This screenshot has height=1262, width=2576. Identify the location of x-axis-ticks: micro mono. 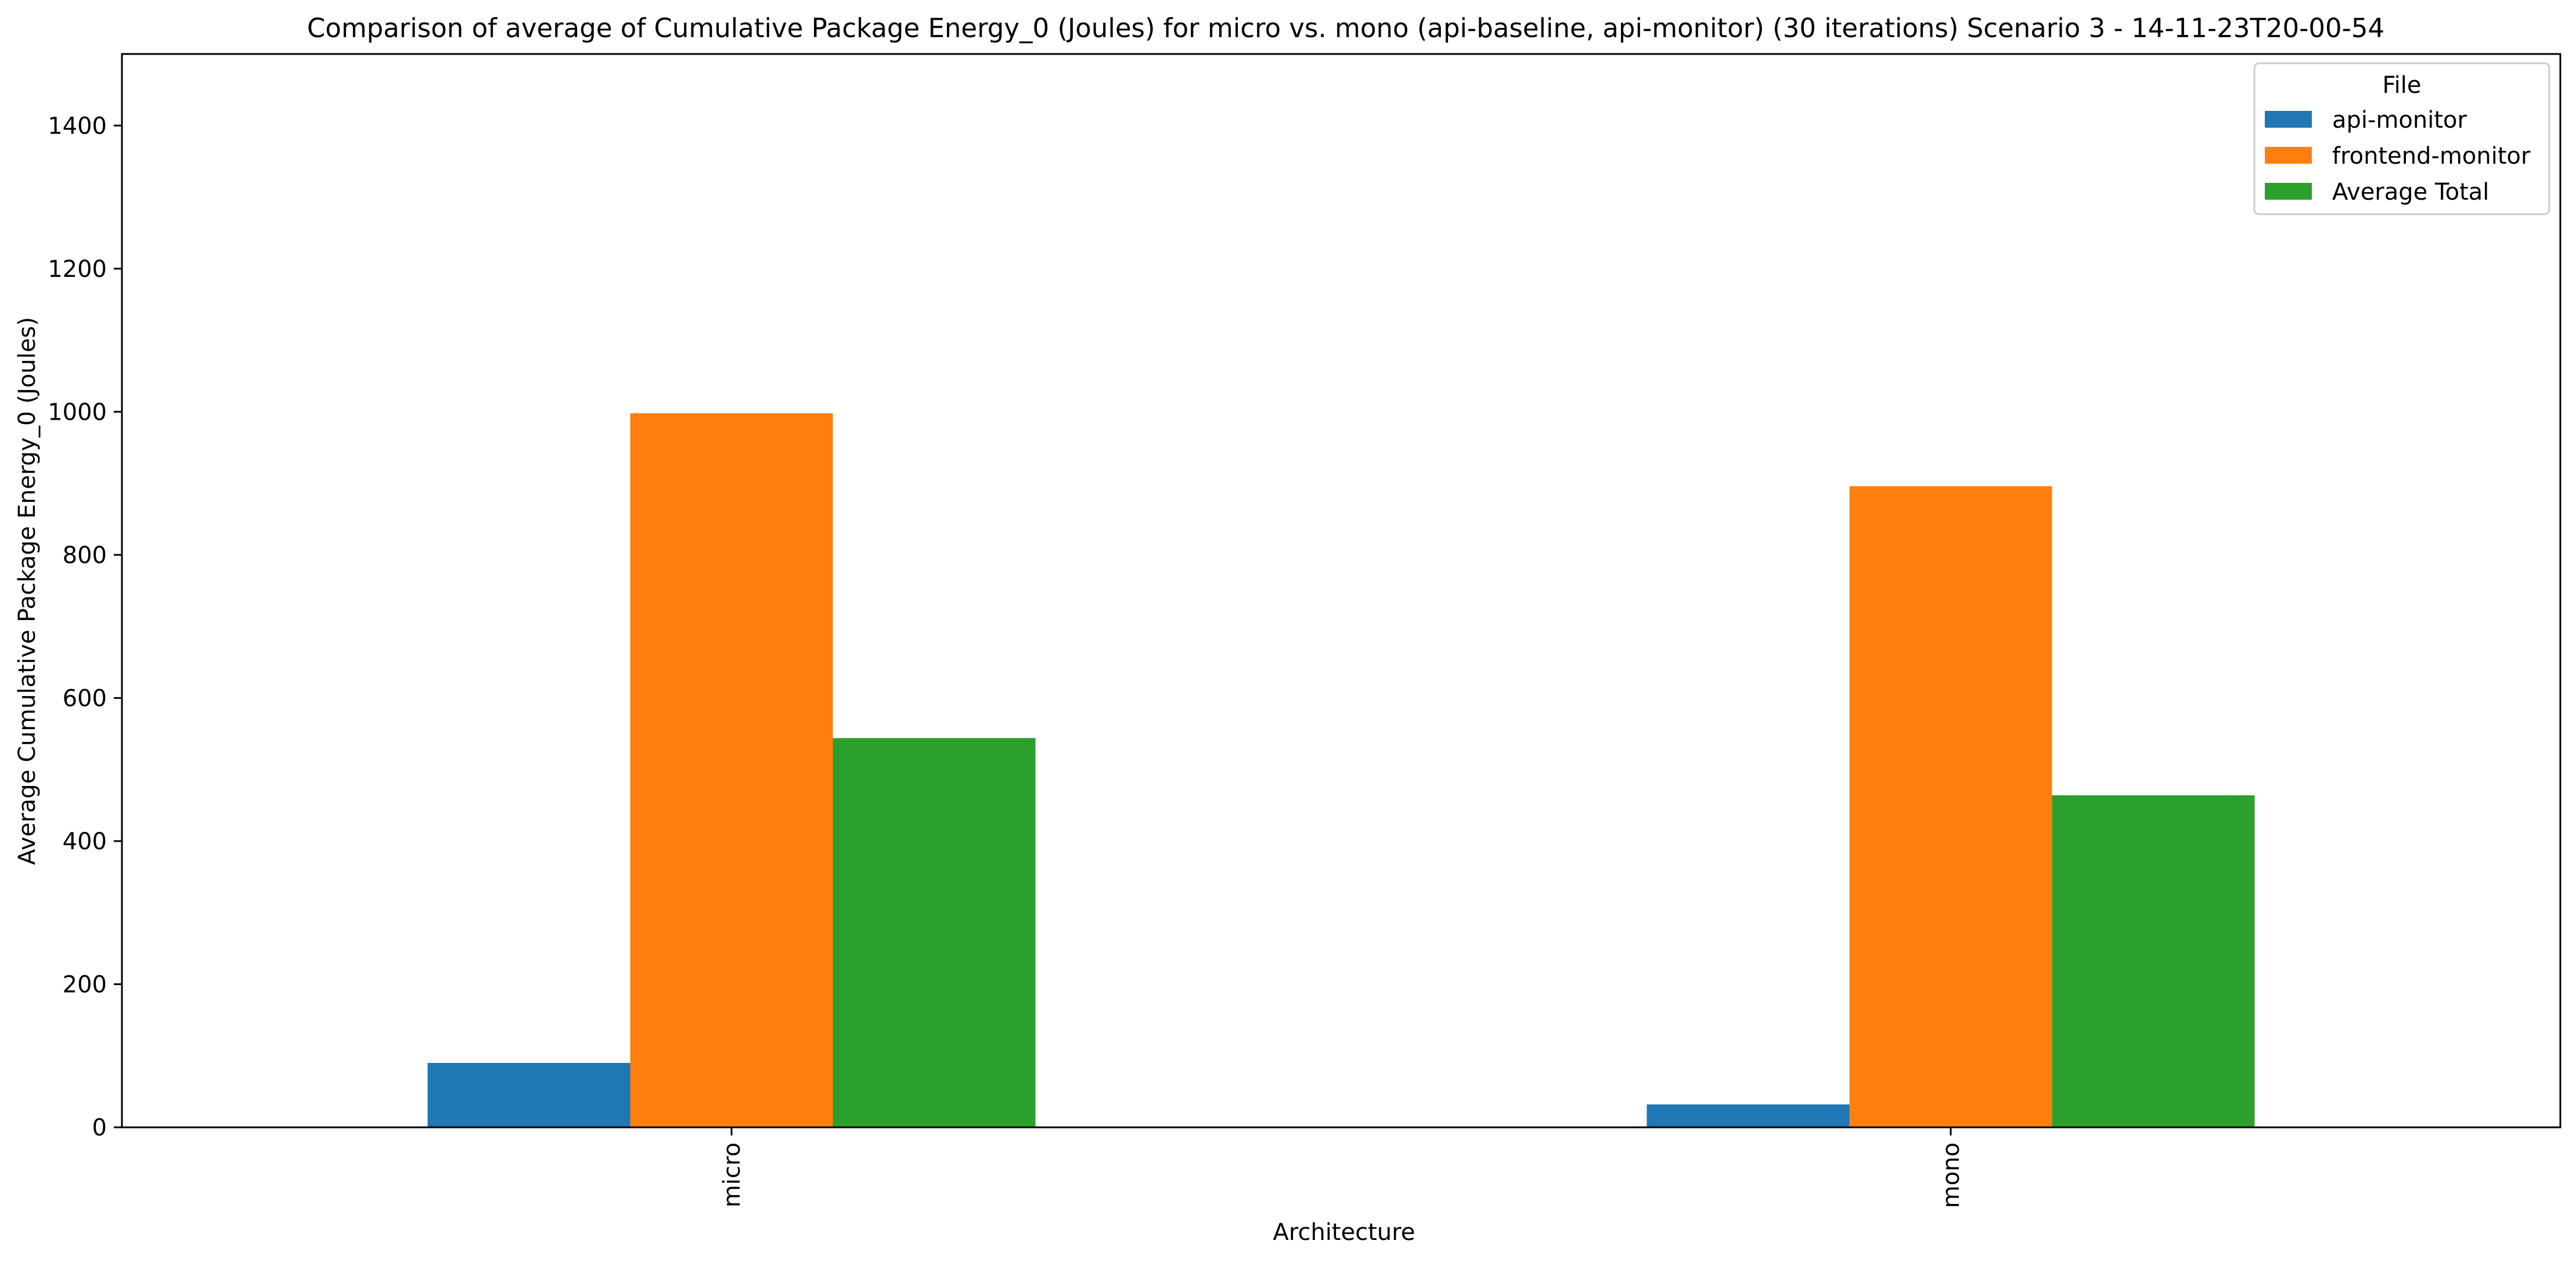
(1342, 1167).